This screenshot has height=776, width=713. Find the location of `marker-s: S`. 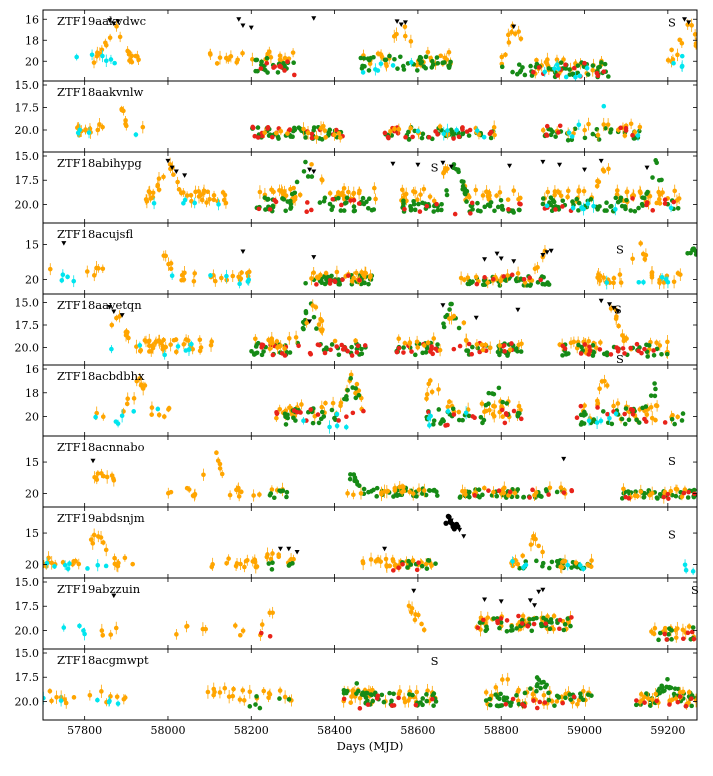

marker-s: S is located at coordinates (620, 249).